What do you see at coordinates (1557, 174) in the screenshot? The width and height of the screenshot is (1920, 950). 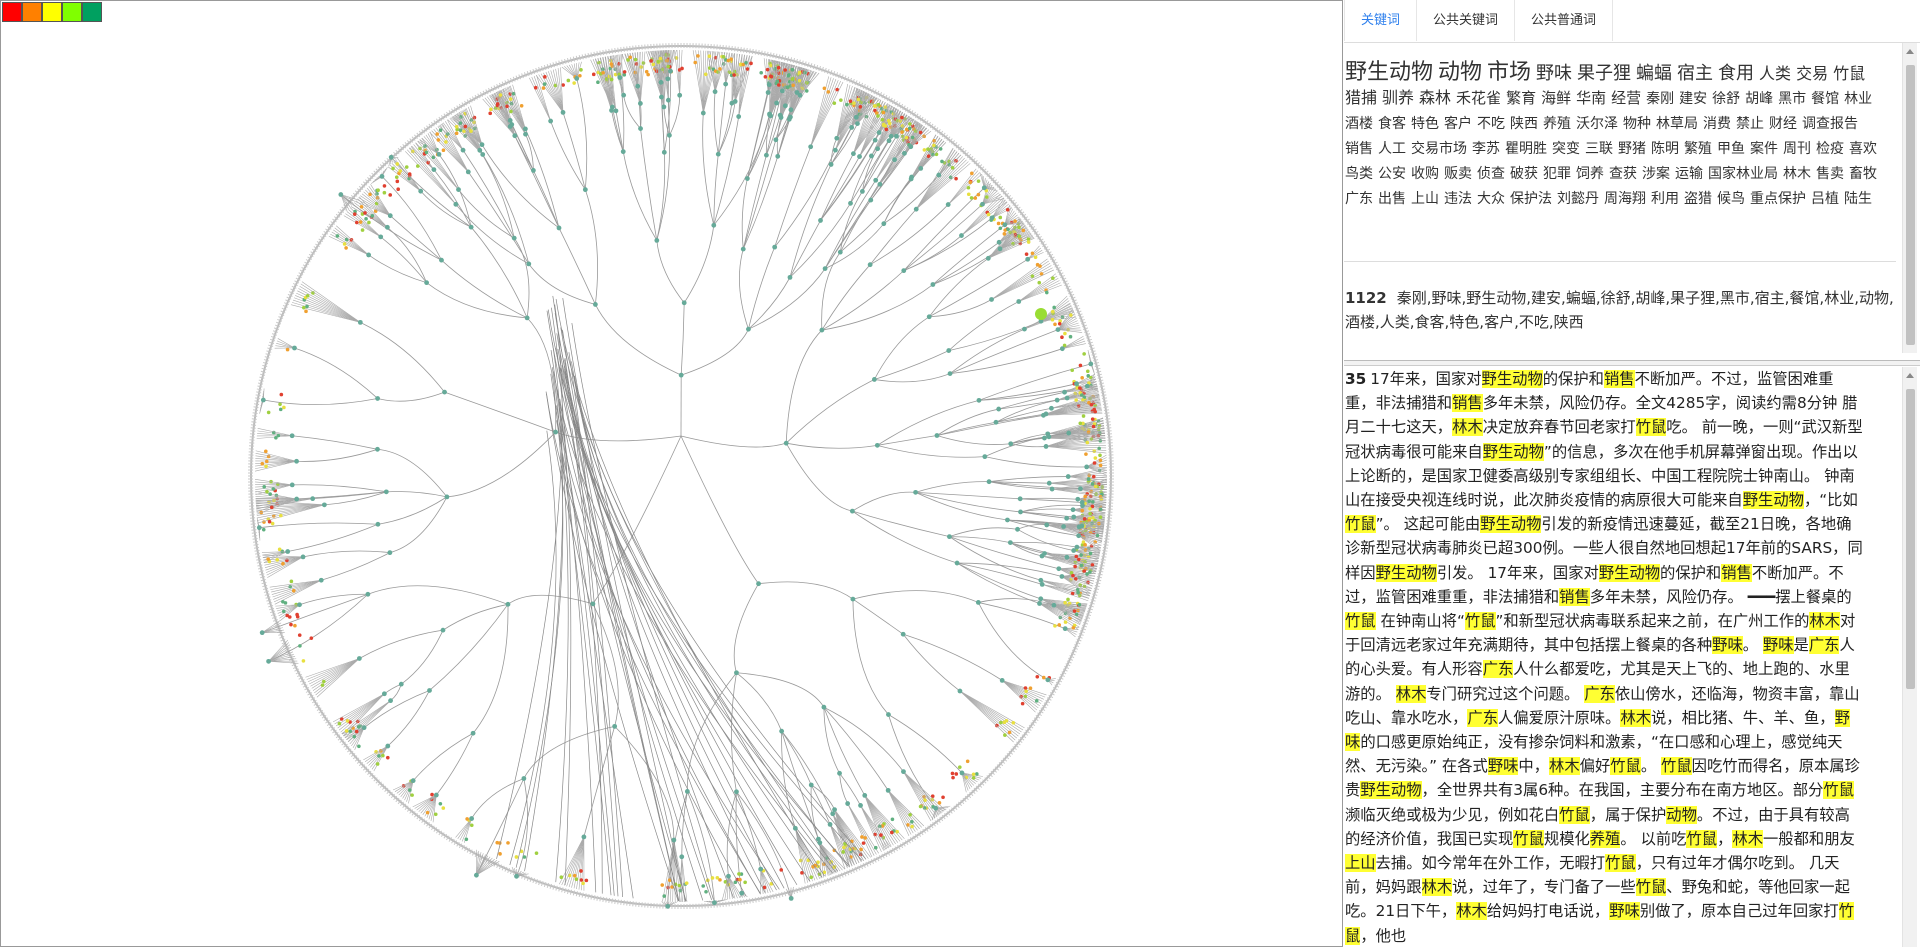 I see `keyword-item: 犯罪` at bounding box center [1557, 174].